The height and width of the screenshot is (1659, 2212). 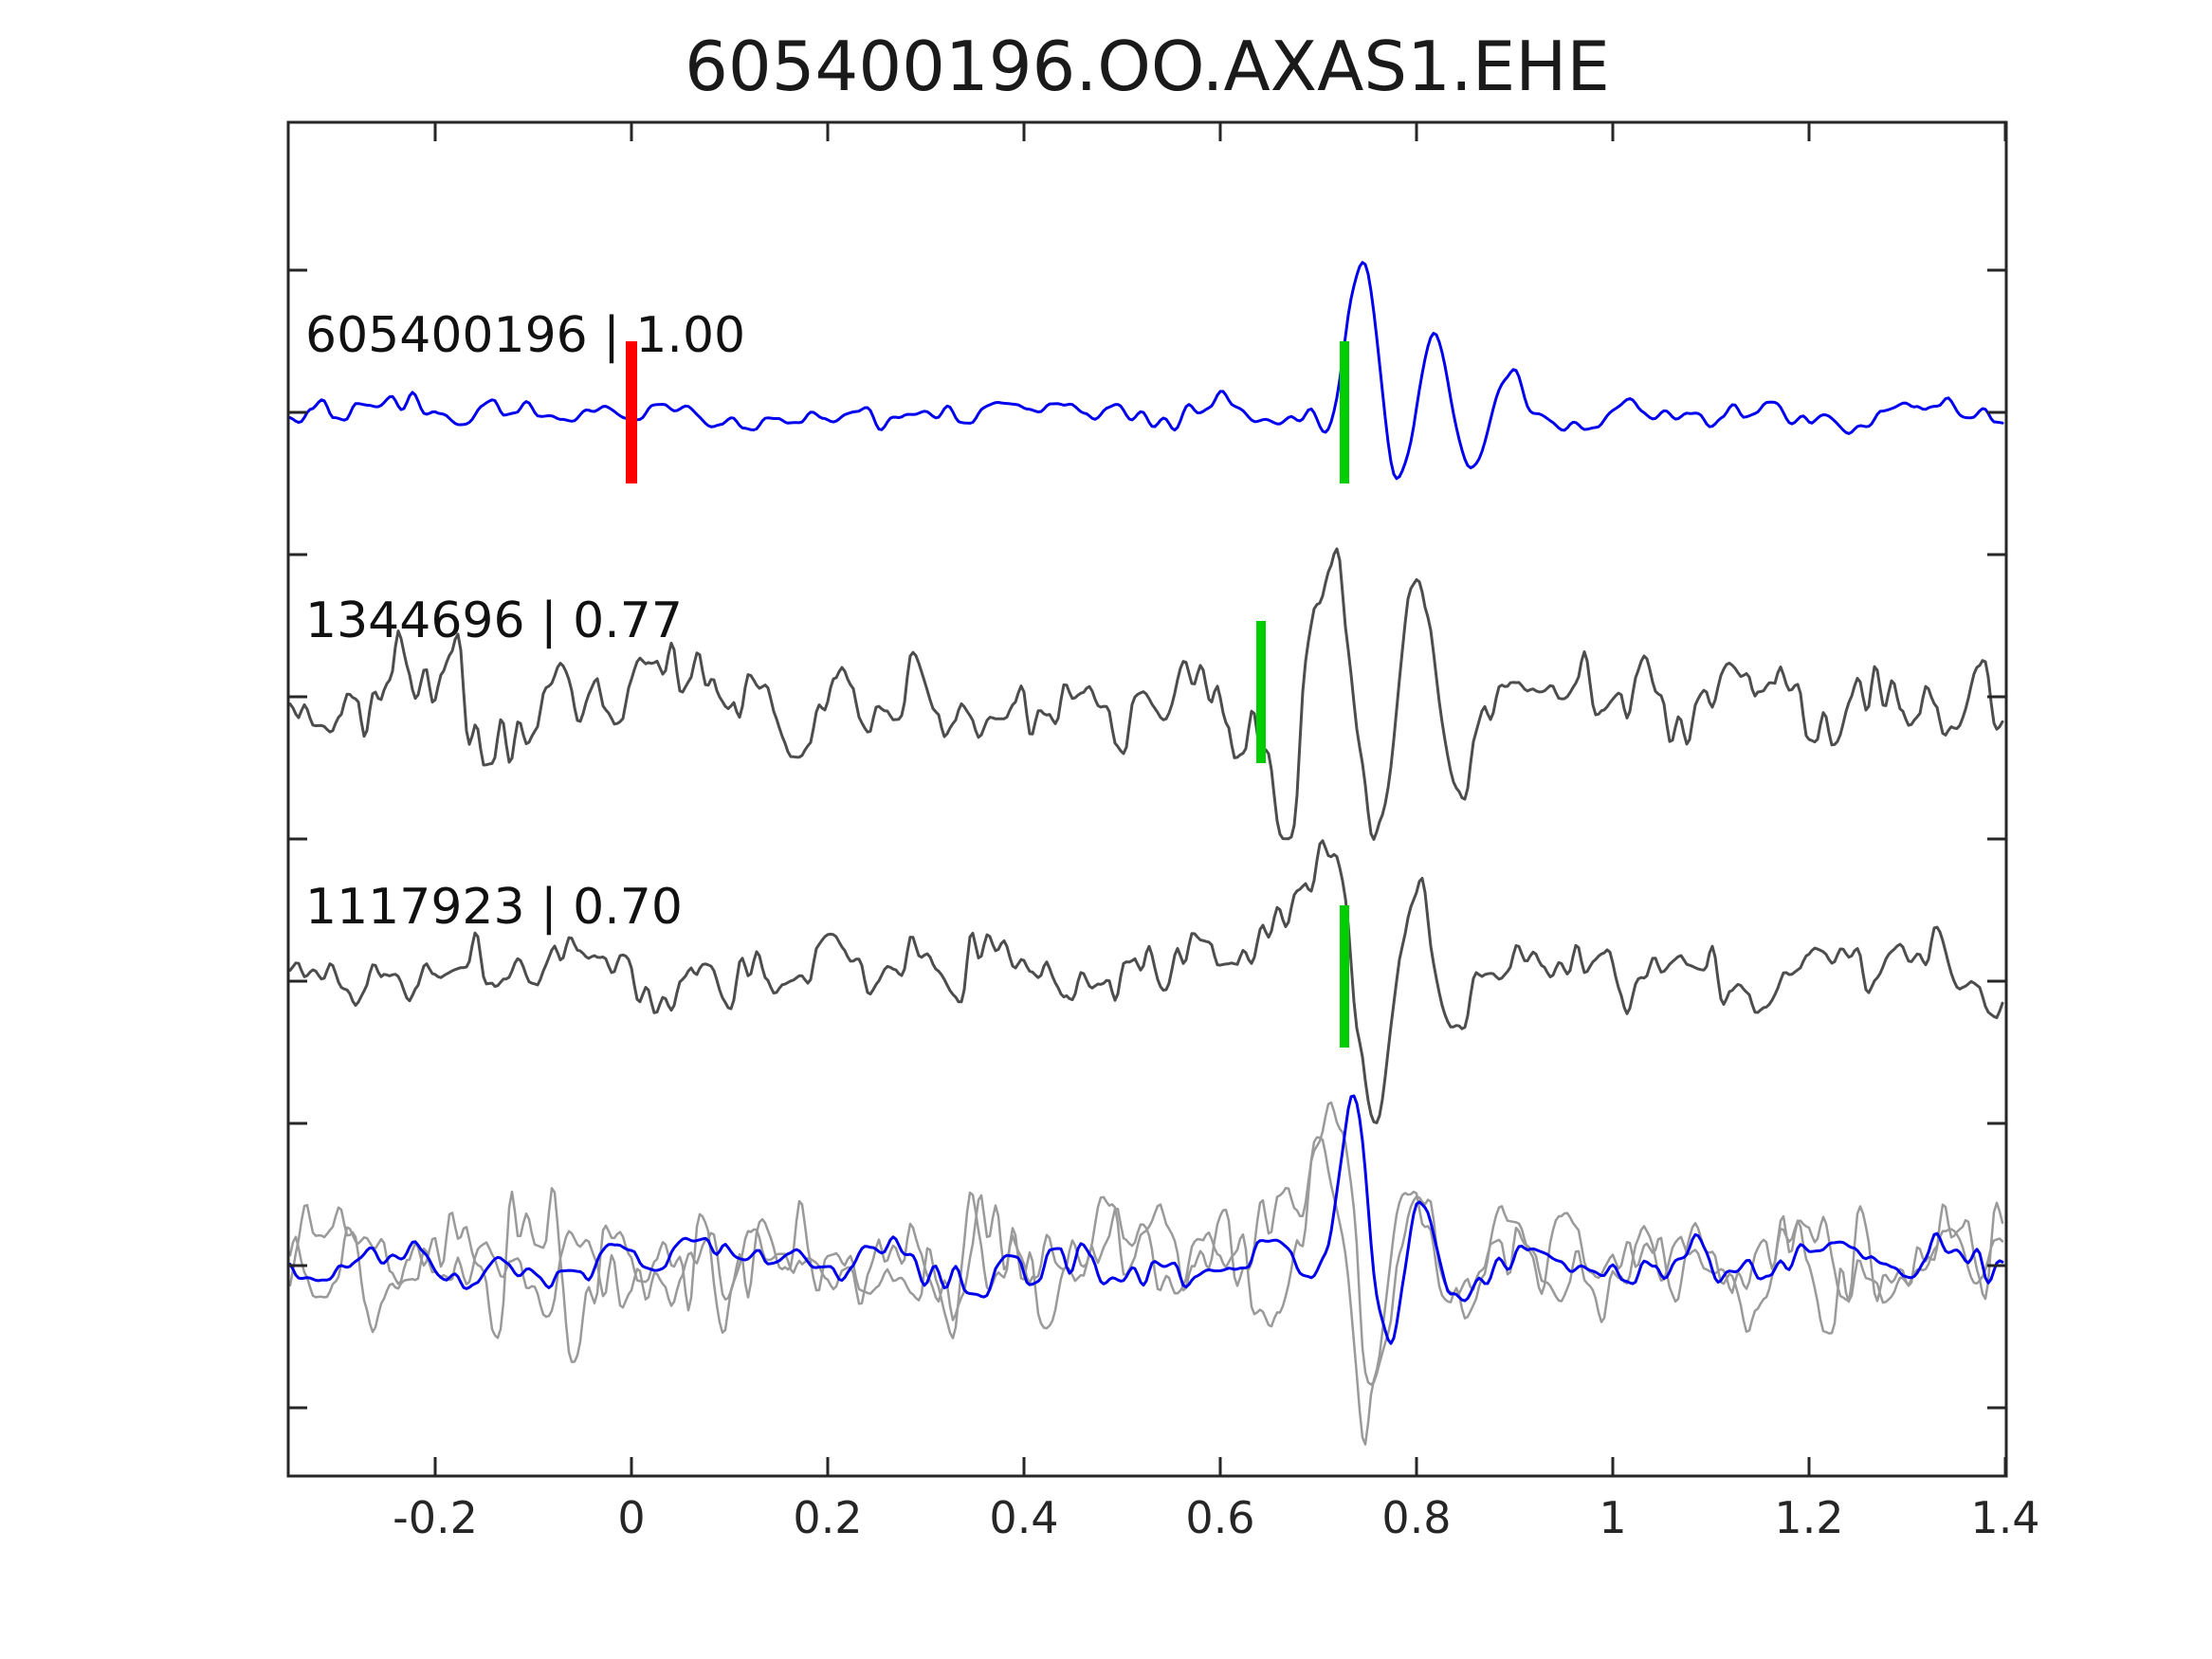 I want to click on trace-label-template: 605400196 | 1.00, so click(x=525, y=335).